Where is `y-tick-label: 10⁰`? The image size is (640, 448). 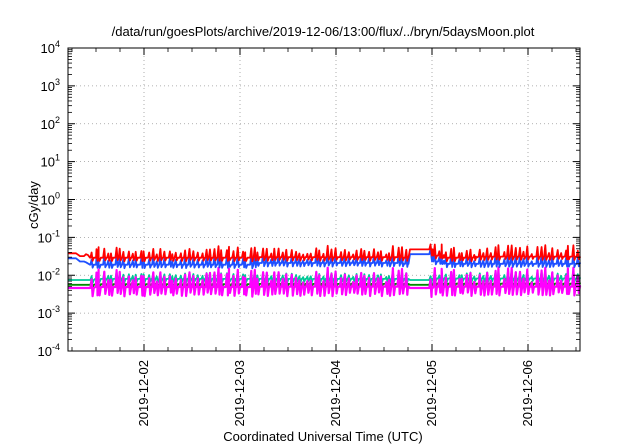
y-tick-label: 10⁰ is located at coordinates (50, 199).